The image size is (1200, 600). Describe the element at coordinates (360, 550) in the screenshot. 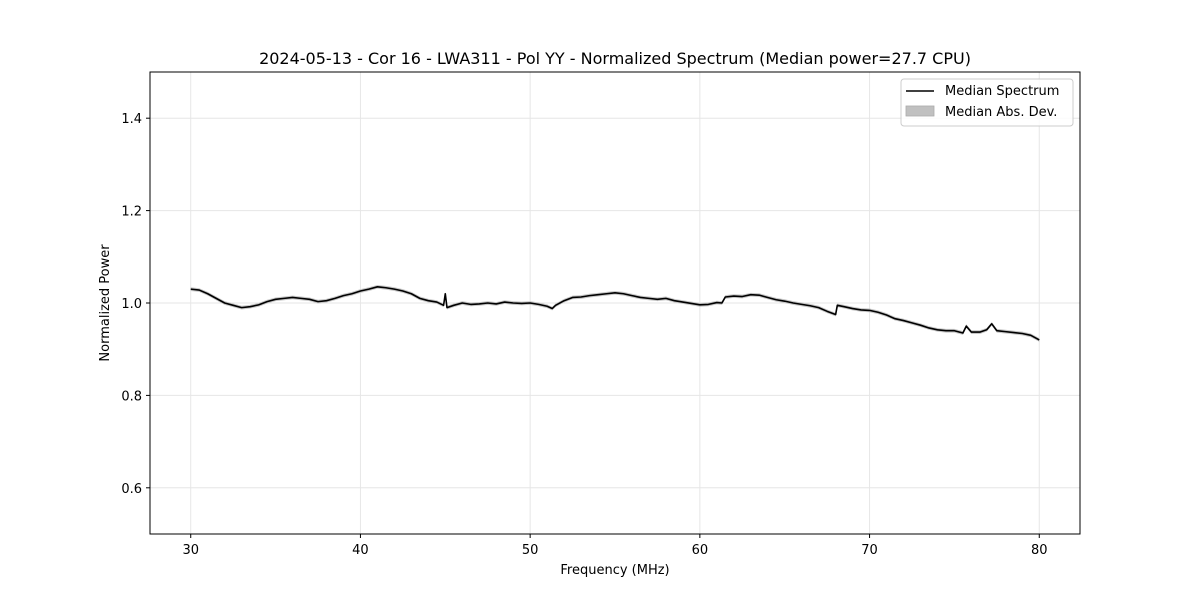

I see `x-tick-label: 40` at that location.